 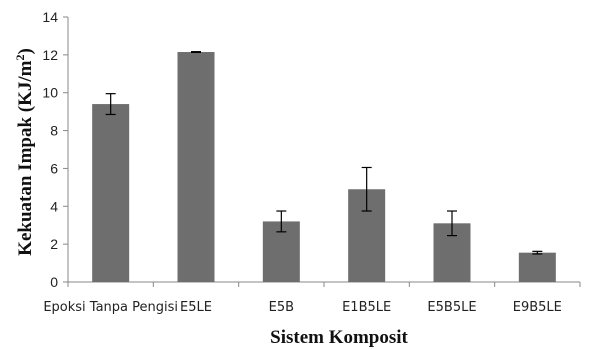 I want to click on y-axis-title: Kekuatan Impak (KJ/m2), so click(x=24, y=152).